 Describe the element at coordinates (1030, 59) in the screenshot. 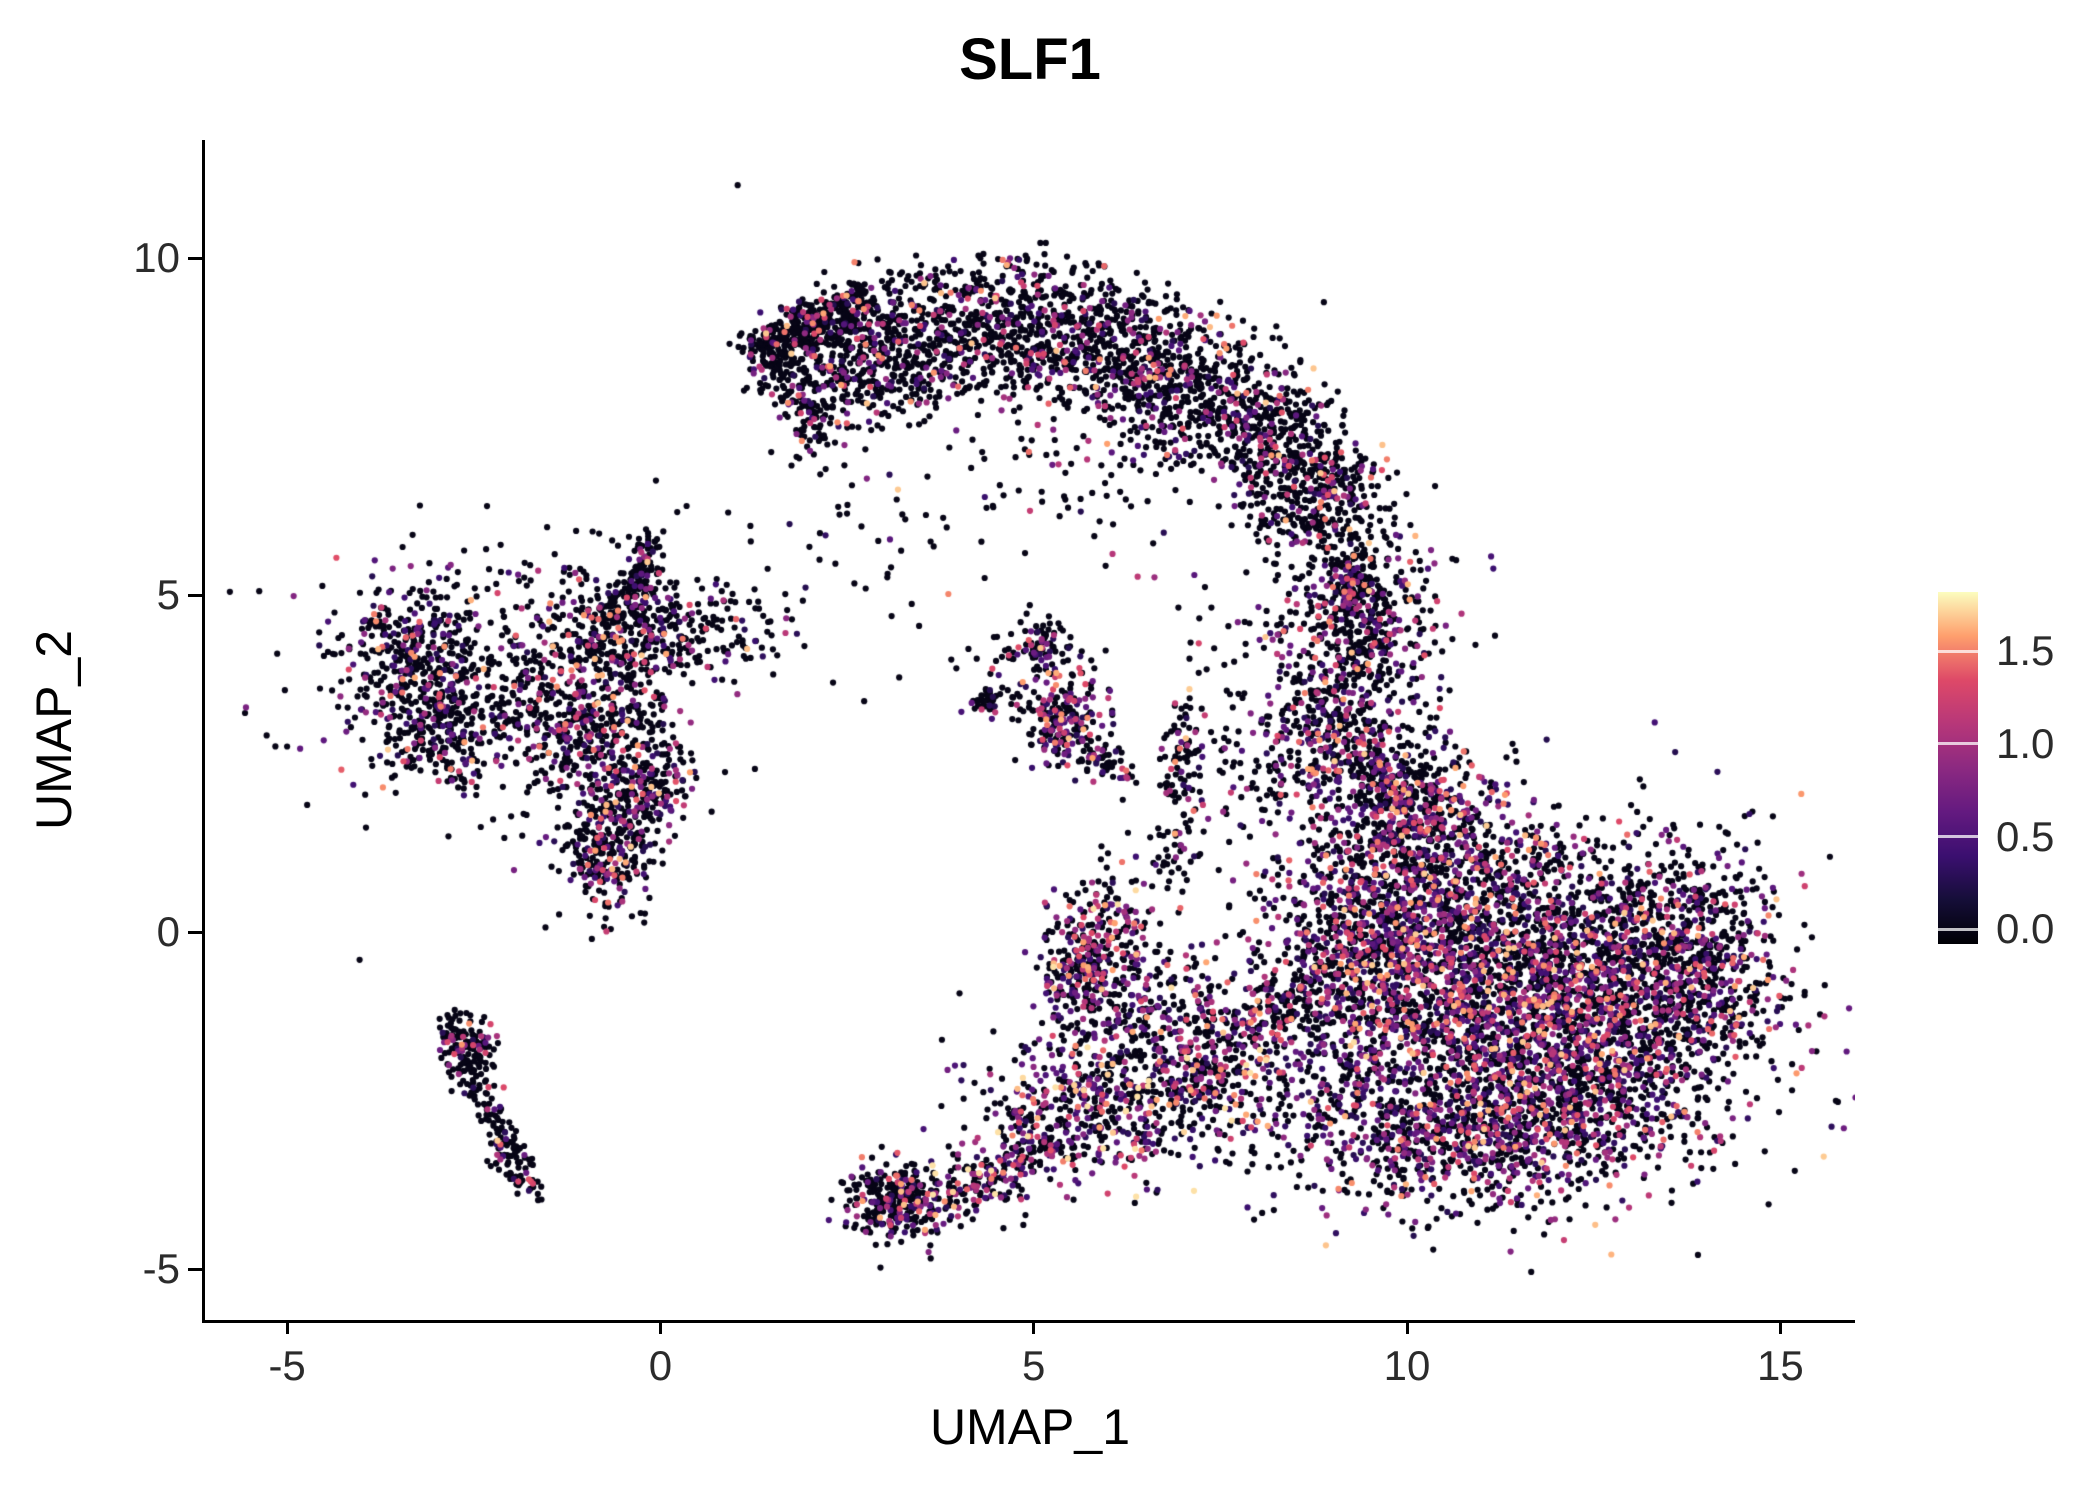

I see `plot-title: SLF1` at that location.